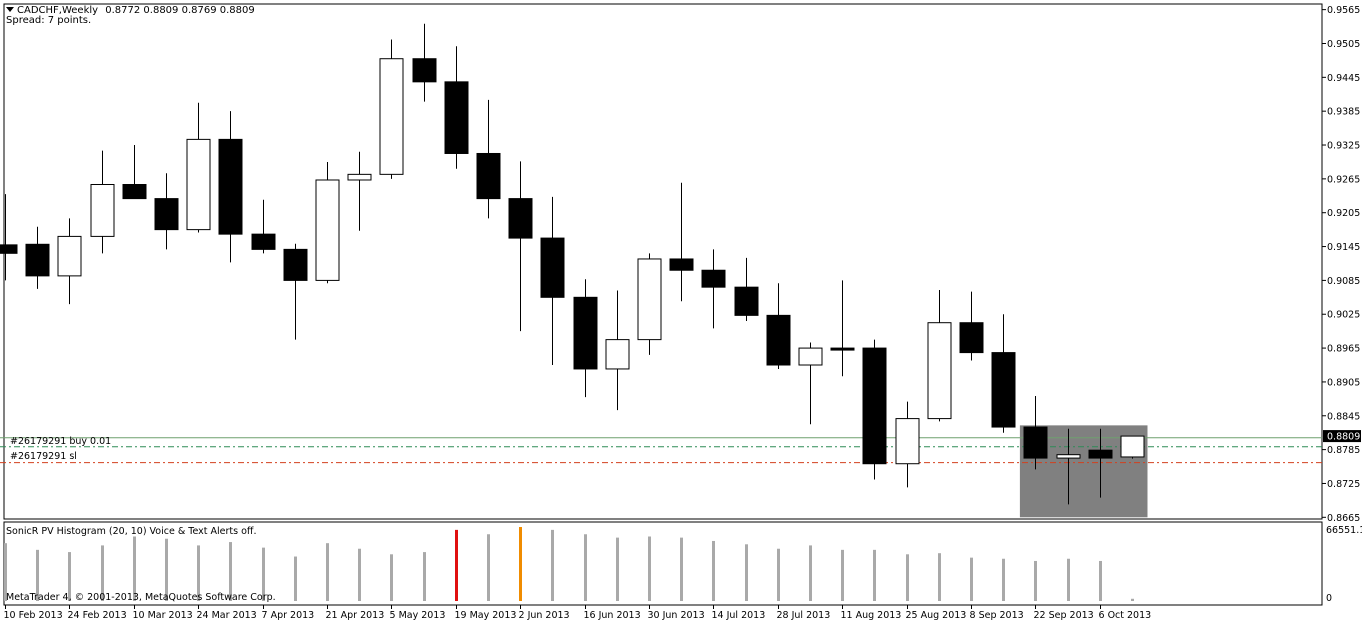 The width and height of the screenshot is (1362, 626). What do you see at coordinates (49, 20) in the screenshot?
I see `spread-label: Spread: 7 points.` at bounding box center [49, 20].